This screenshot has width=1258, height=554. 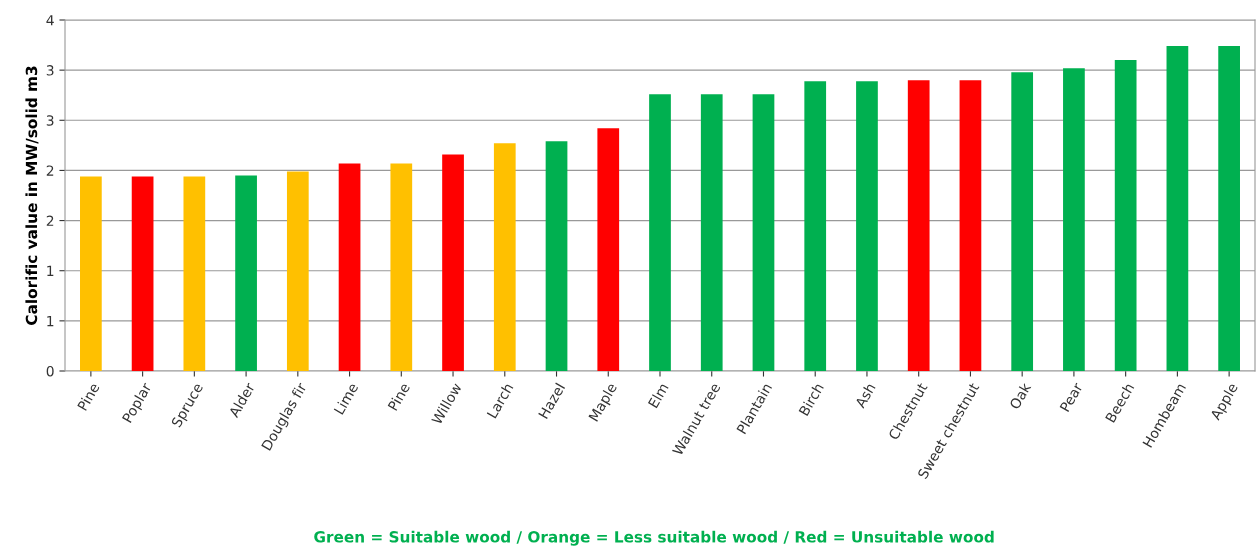 What do you see at coordinates (50, 371) in the screenshot?
I see `y-tick-label: 0` at bounding box center [50, 371].